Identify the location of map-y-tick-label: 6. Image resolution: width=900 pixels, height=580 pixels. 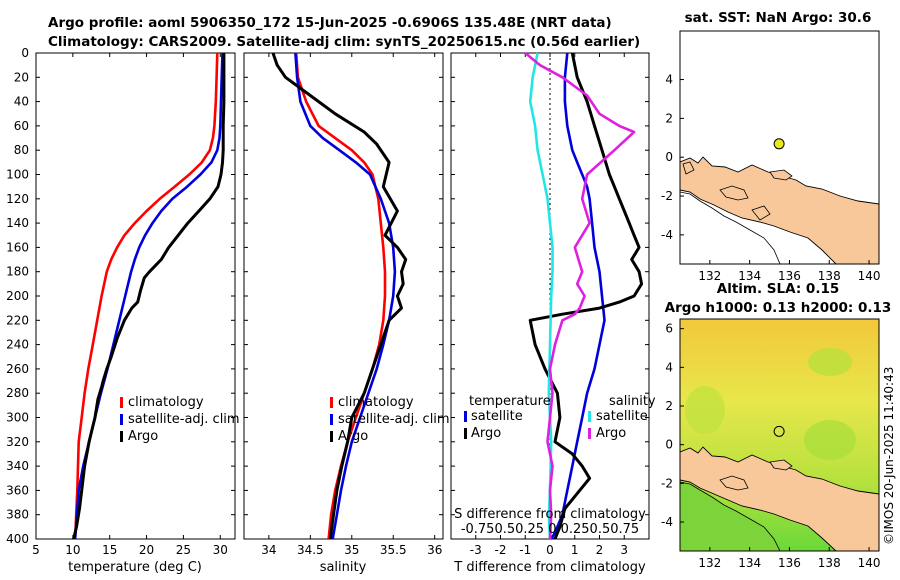
(669, 329).